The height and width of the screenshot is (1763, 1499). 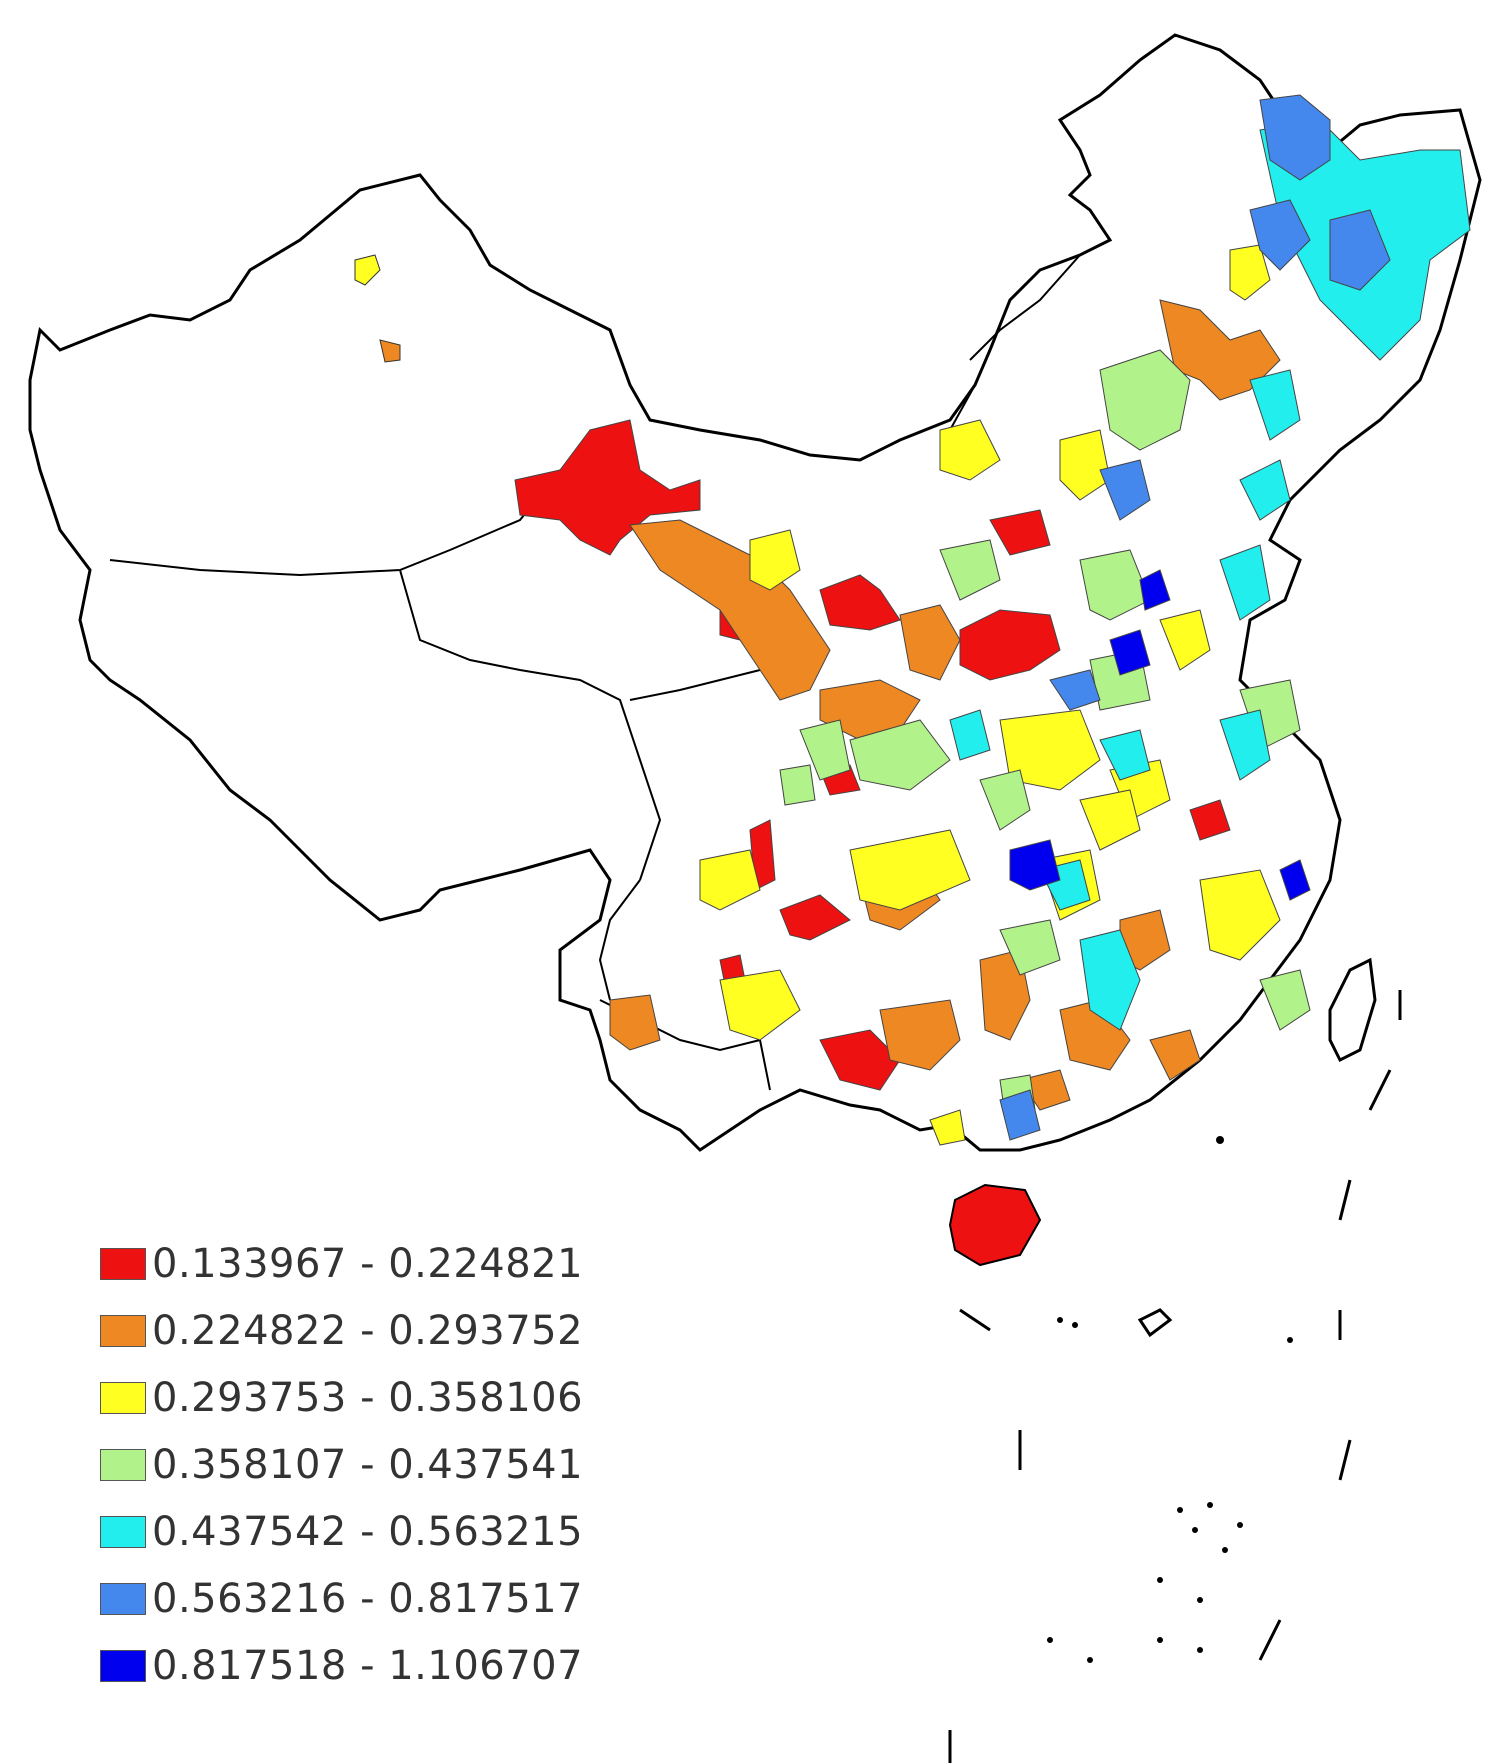 What do you see at coordinates (1160, 735) in the screenshot?
I see `regions-dark-blue` at bounding box center [1160, 735].